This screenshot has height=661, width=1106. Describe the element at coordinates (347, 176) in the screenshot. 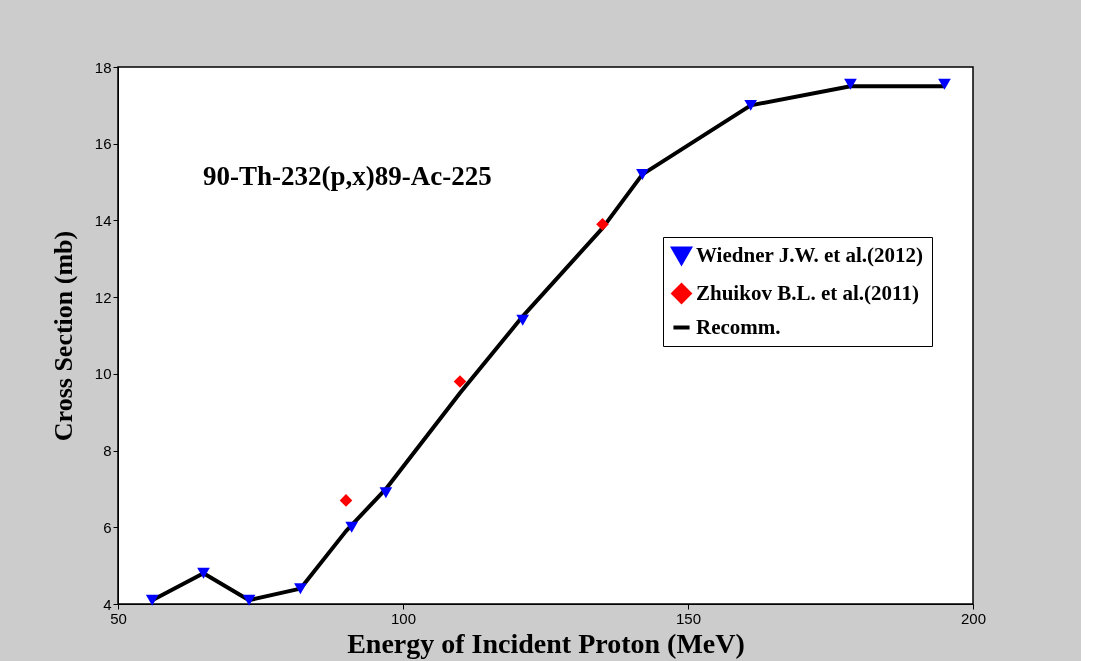

I see `annotation: 90-Th-232(p,x)89-Ac-225` at that location.